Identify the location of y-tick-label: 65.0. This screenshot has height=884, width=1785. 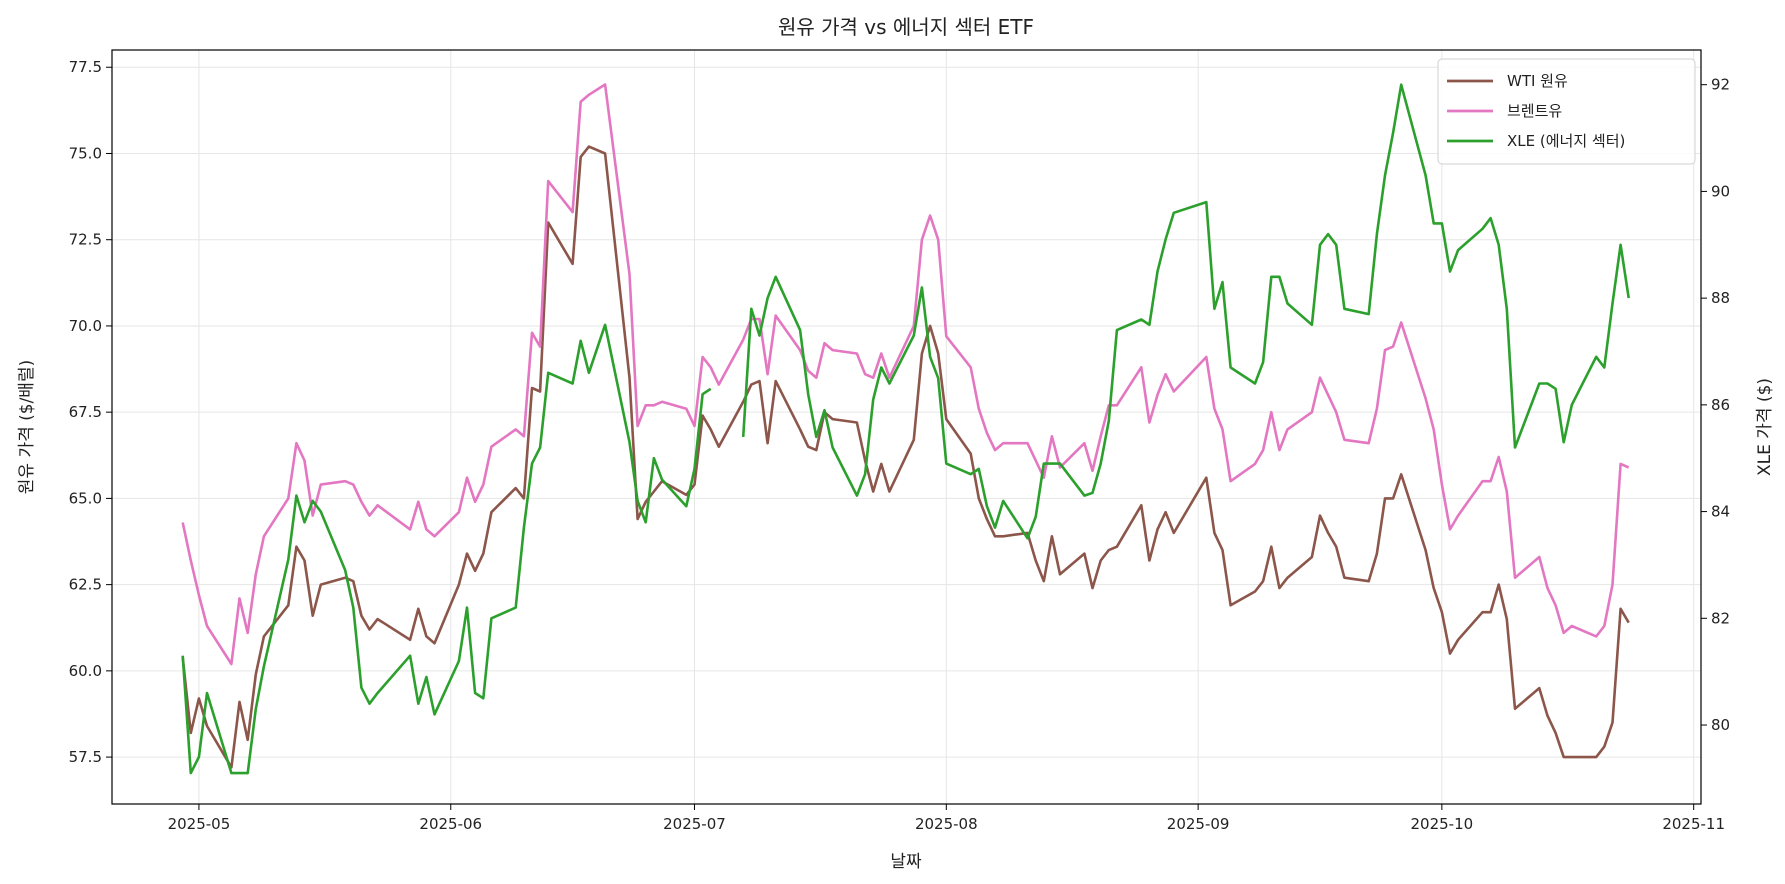
(85, 498).